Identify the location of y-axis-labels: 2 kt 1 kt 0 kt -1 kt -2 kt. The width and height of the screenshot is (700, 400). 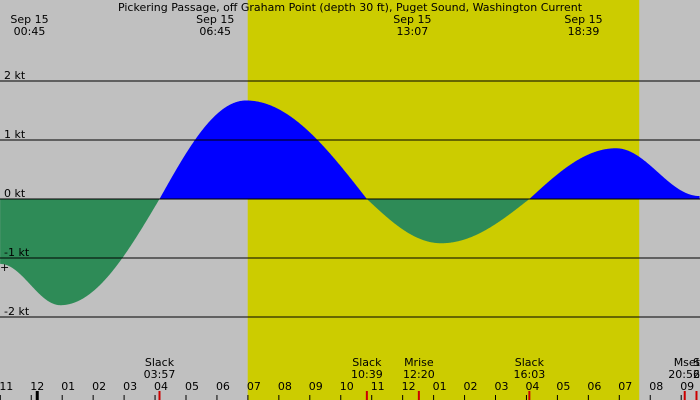
(17, 193).